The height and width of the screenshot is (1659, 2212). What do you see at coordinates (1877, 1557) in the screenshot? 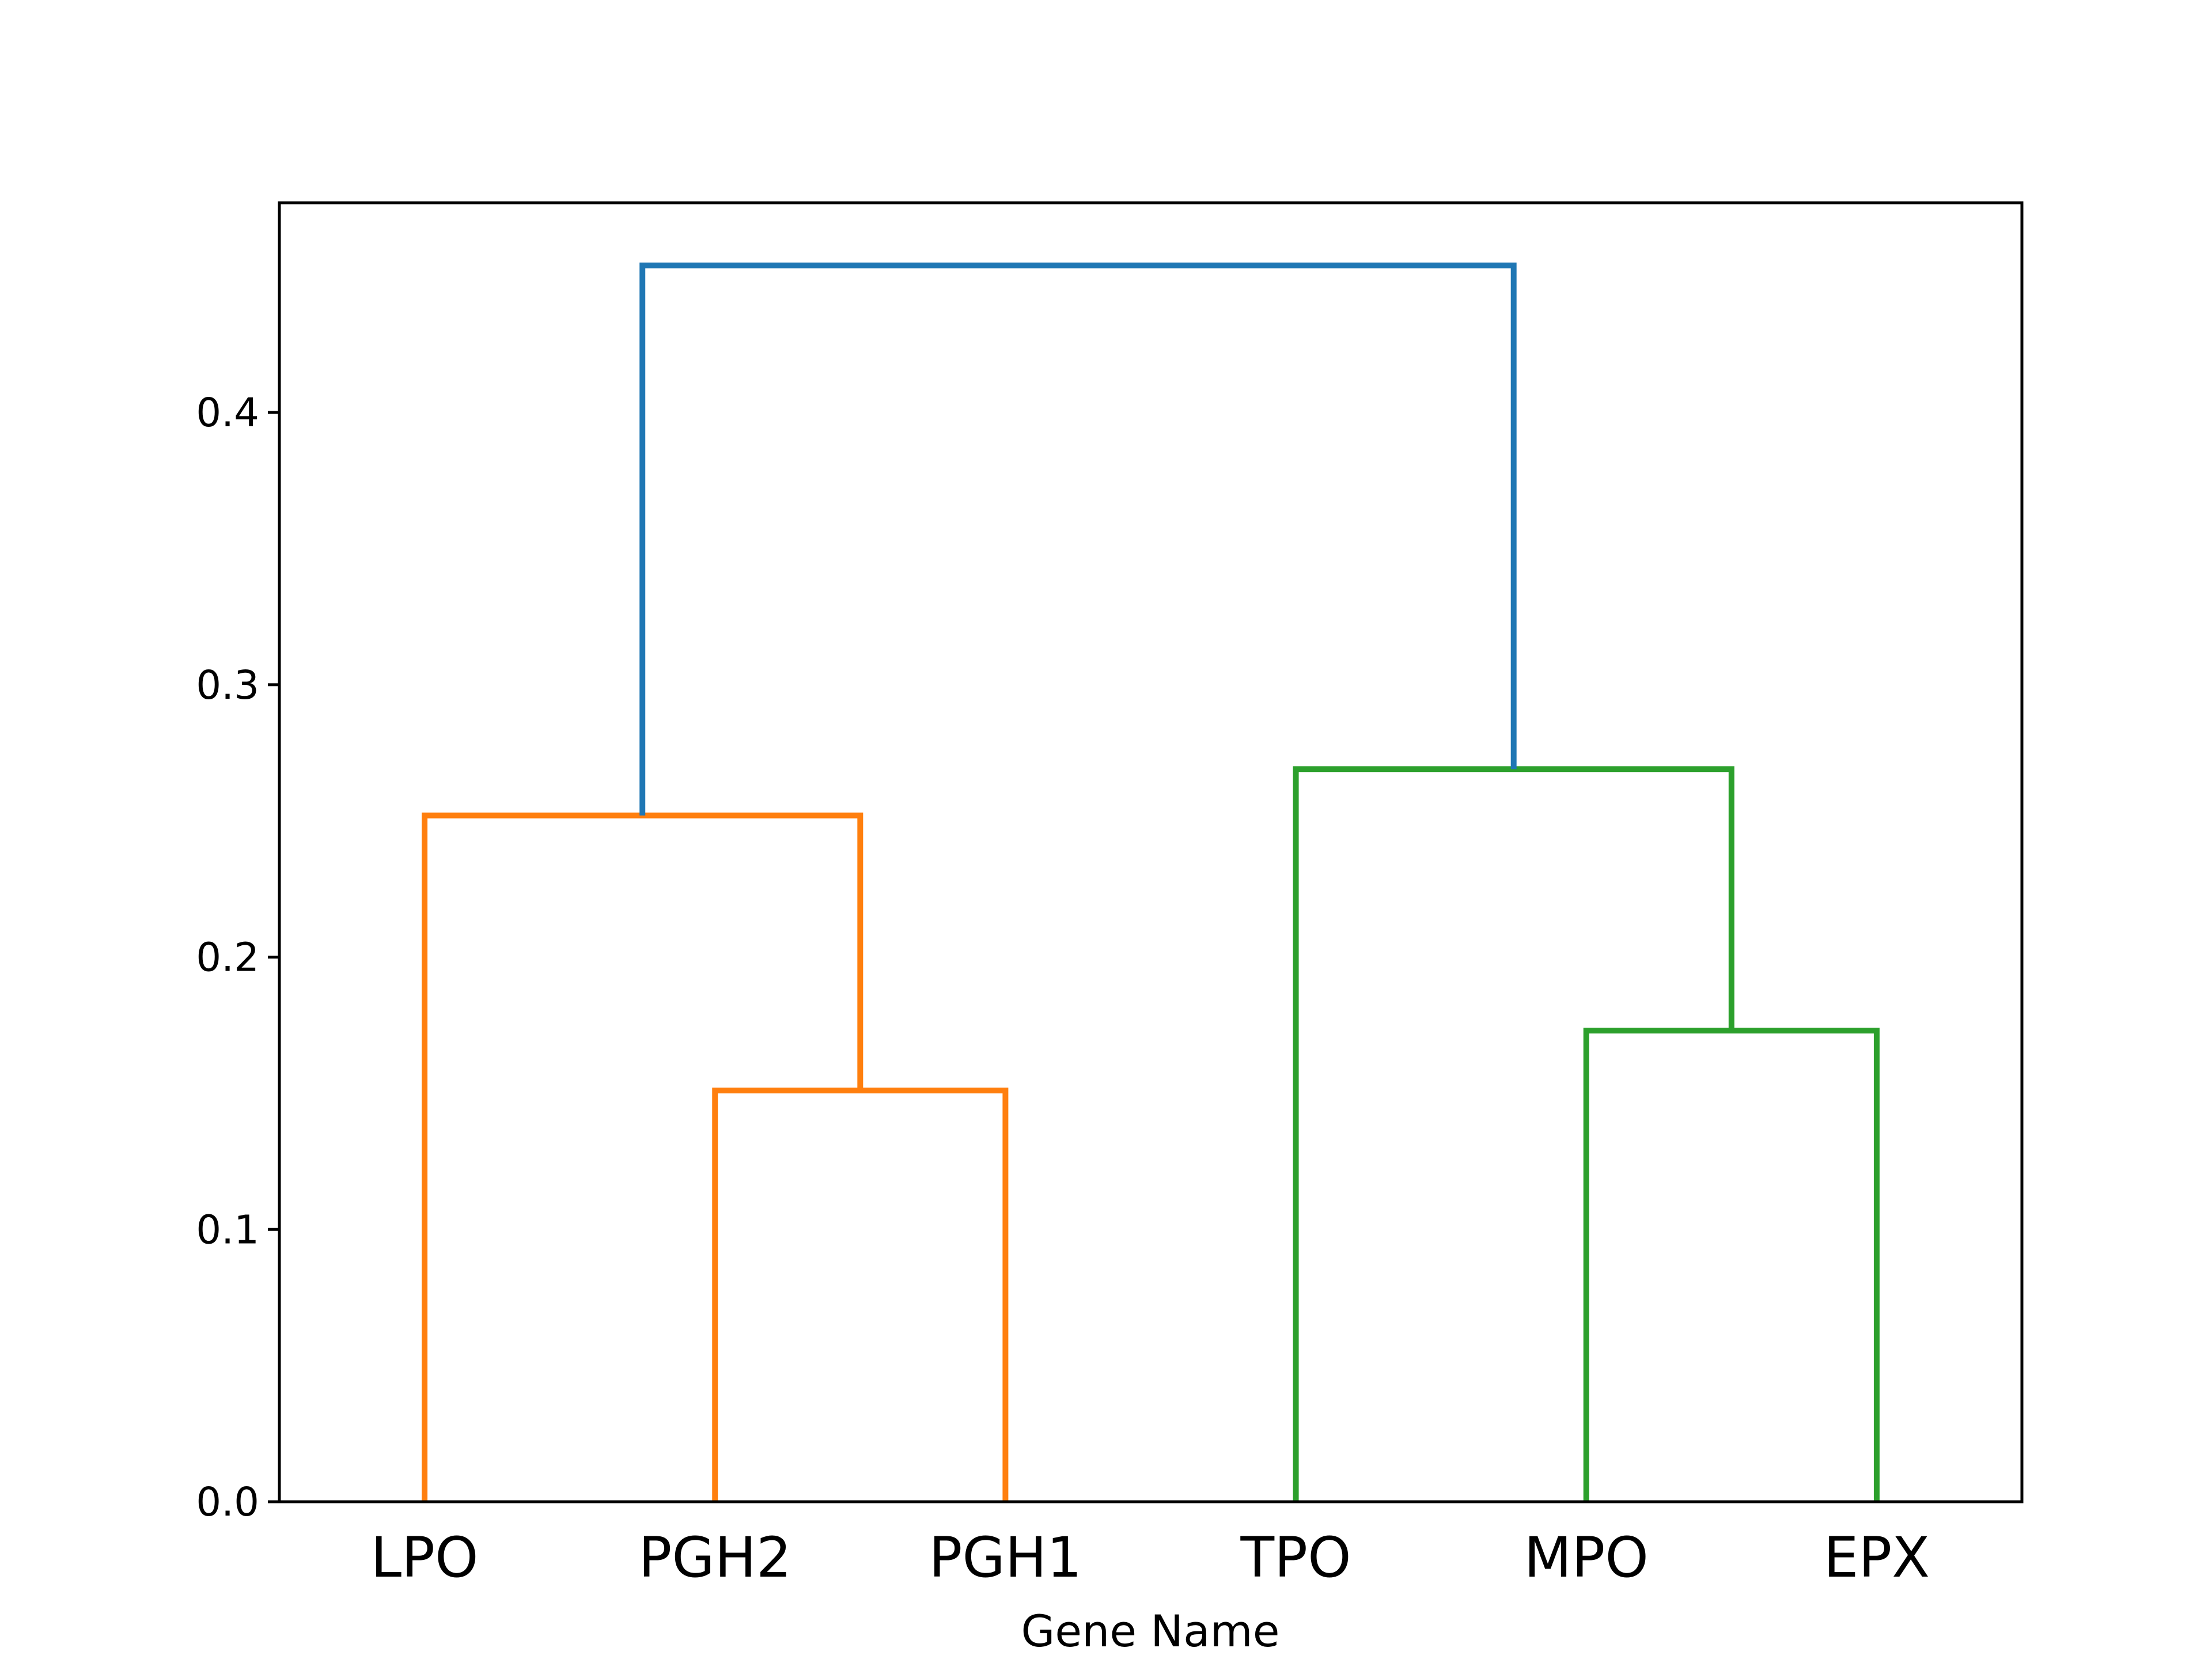
I see `x-tick-label: EPX` at bounding box center [1877, 1557].